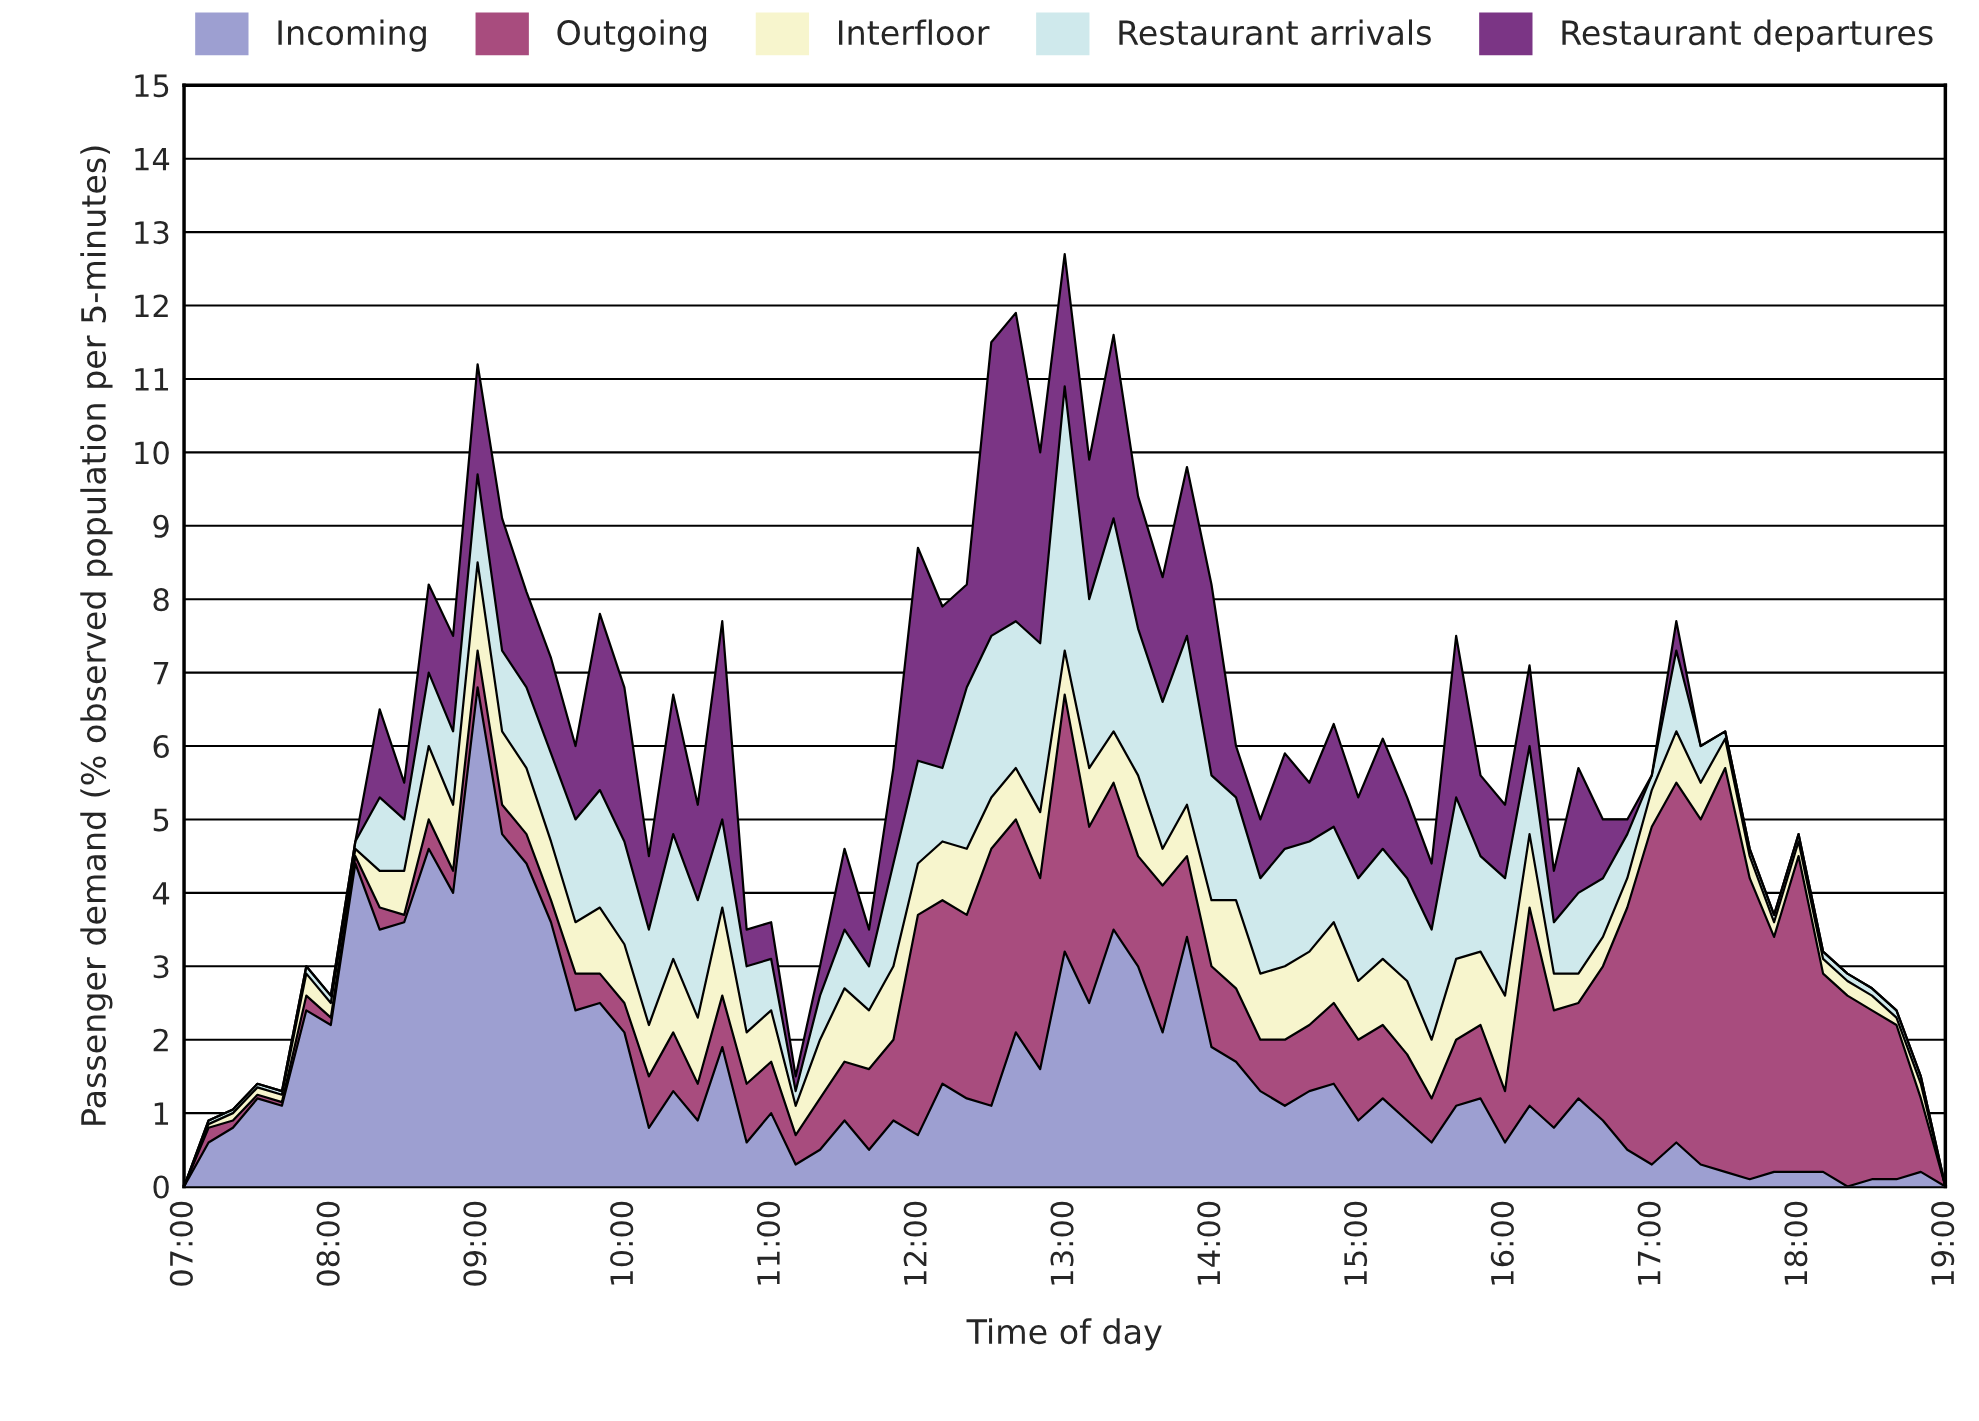  Describe the element at coordinates (161, 967) in the screenshot. I see `y-tick-label: 3` at that location.